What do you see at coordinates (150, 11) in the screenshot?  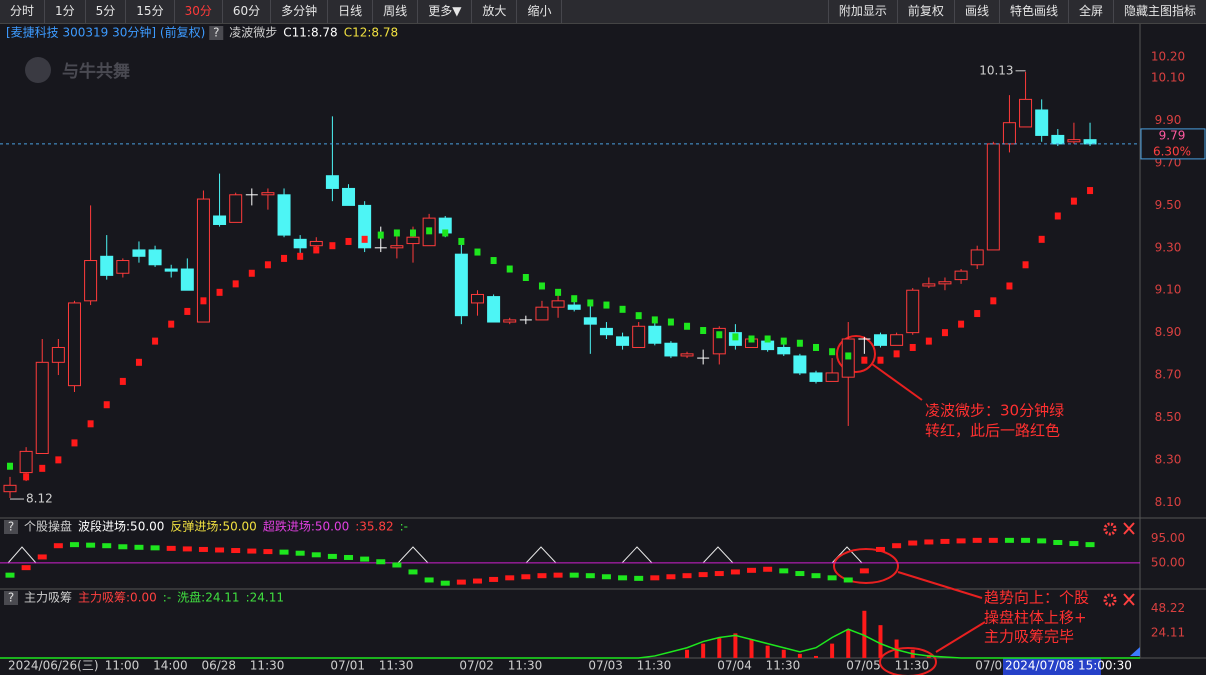 I see `toolbar-button: 15分` at bounding box center [150, 11].